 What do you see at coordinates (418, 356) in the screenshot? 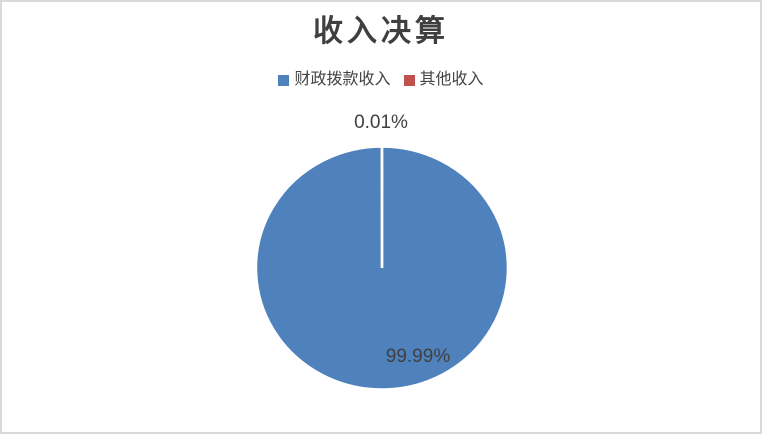
I see `data-label-fiscal-appropriation-income: 99.99%` at bounding box center [418, 356].